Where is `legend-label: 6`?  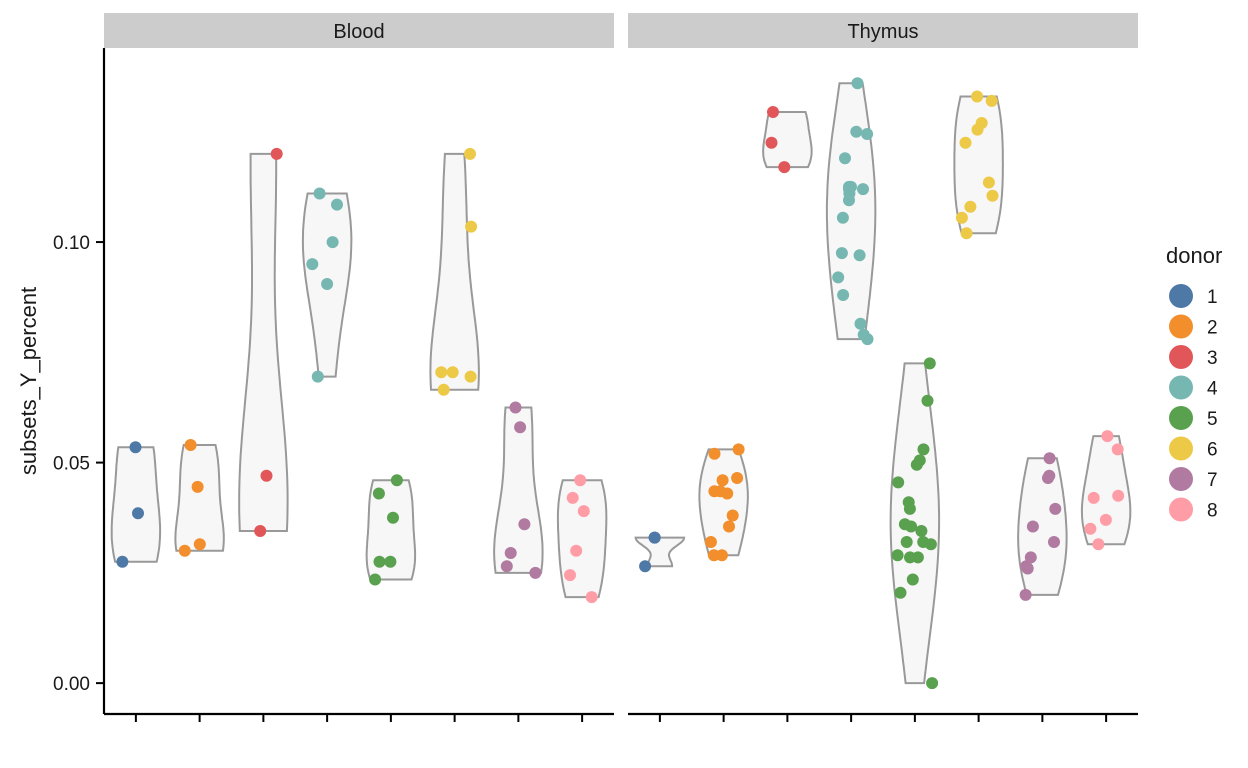
legend-label: 6 is located at coordinates (1212, 450).